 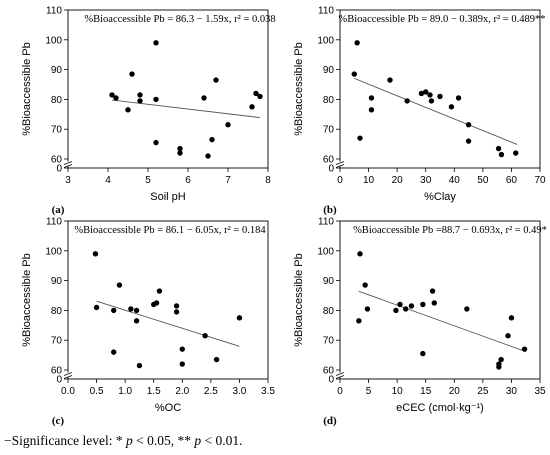 What do you see at coordinates (222, 440) in the screenshot?
I see `footnote-tail: < 0.01.` at bounding box center [222, 440].